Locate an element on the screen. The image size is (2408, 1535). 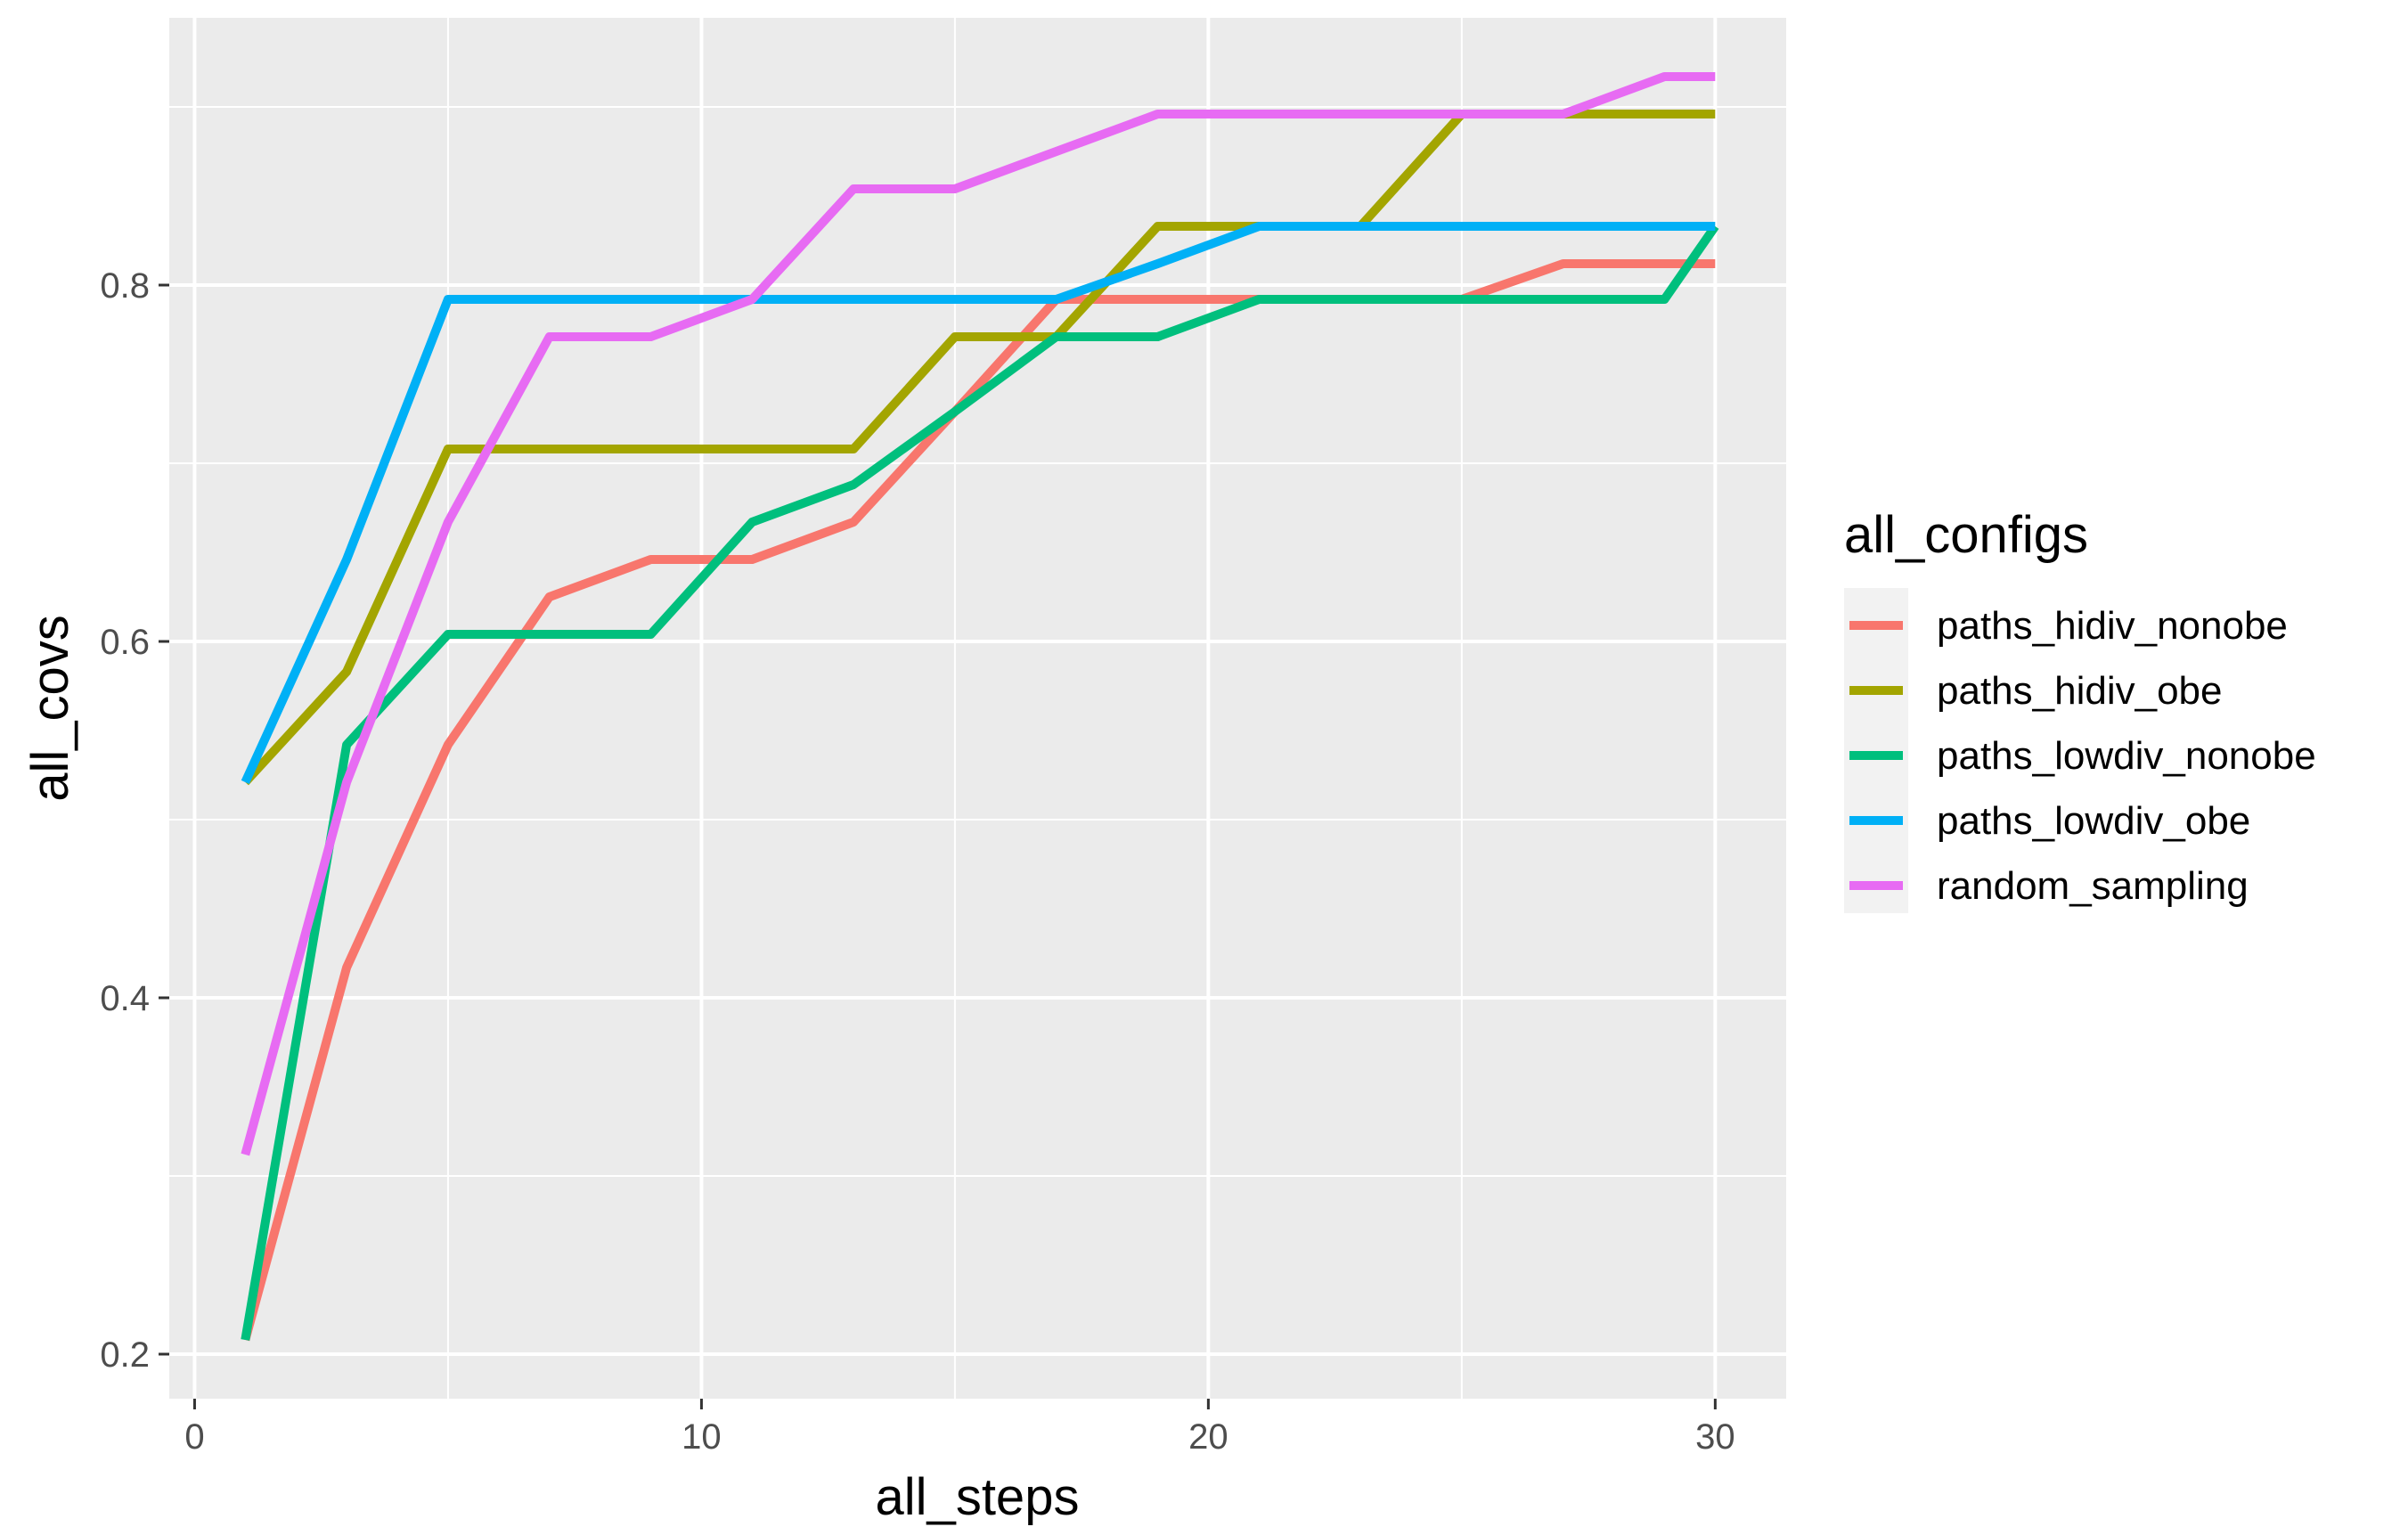
x-tick-label: 30 is located at coordinates (1715, 1437).